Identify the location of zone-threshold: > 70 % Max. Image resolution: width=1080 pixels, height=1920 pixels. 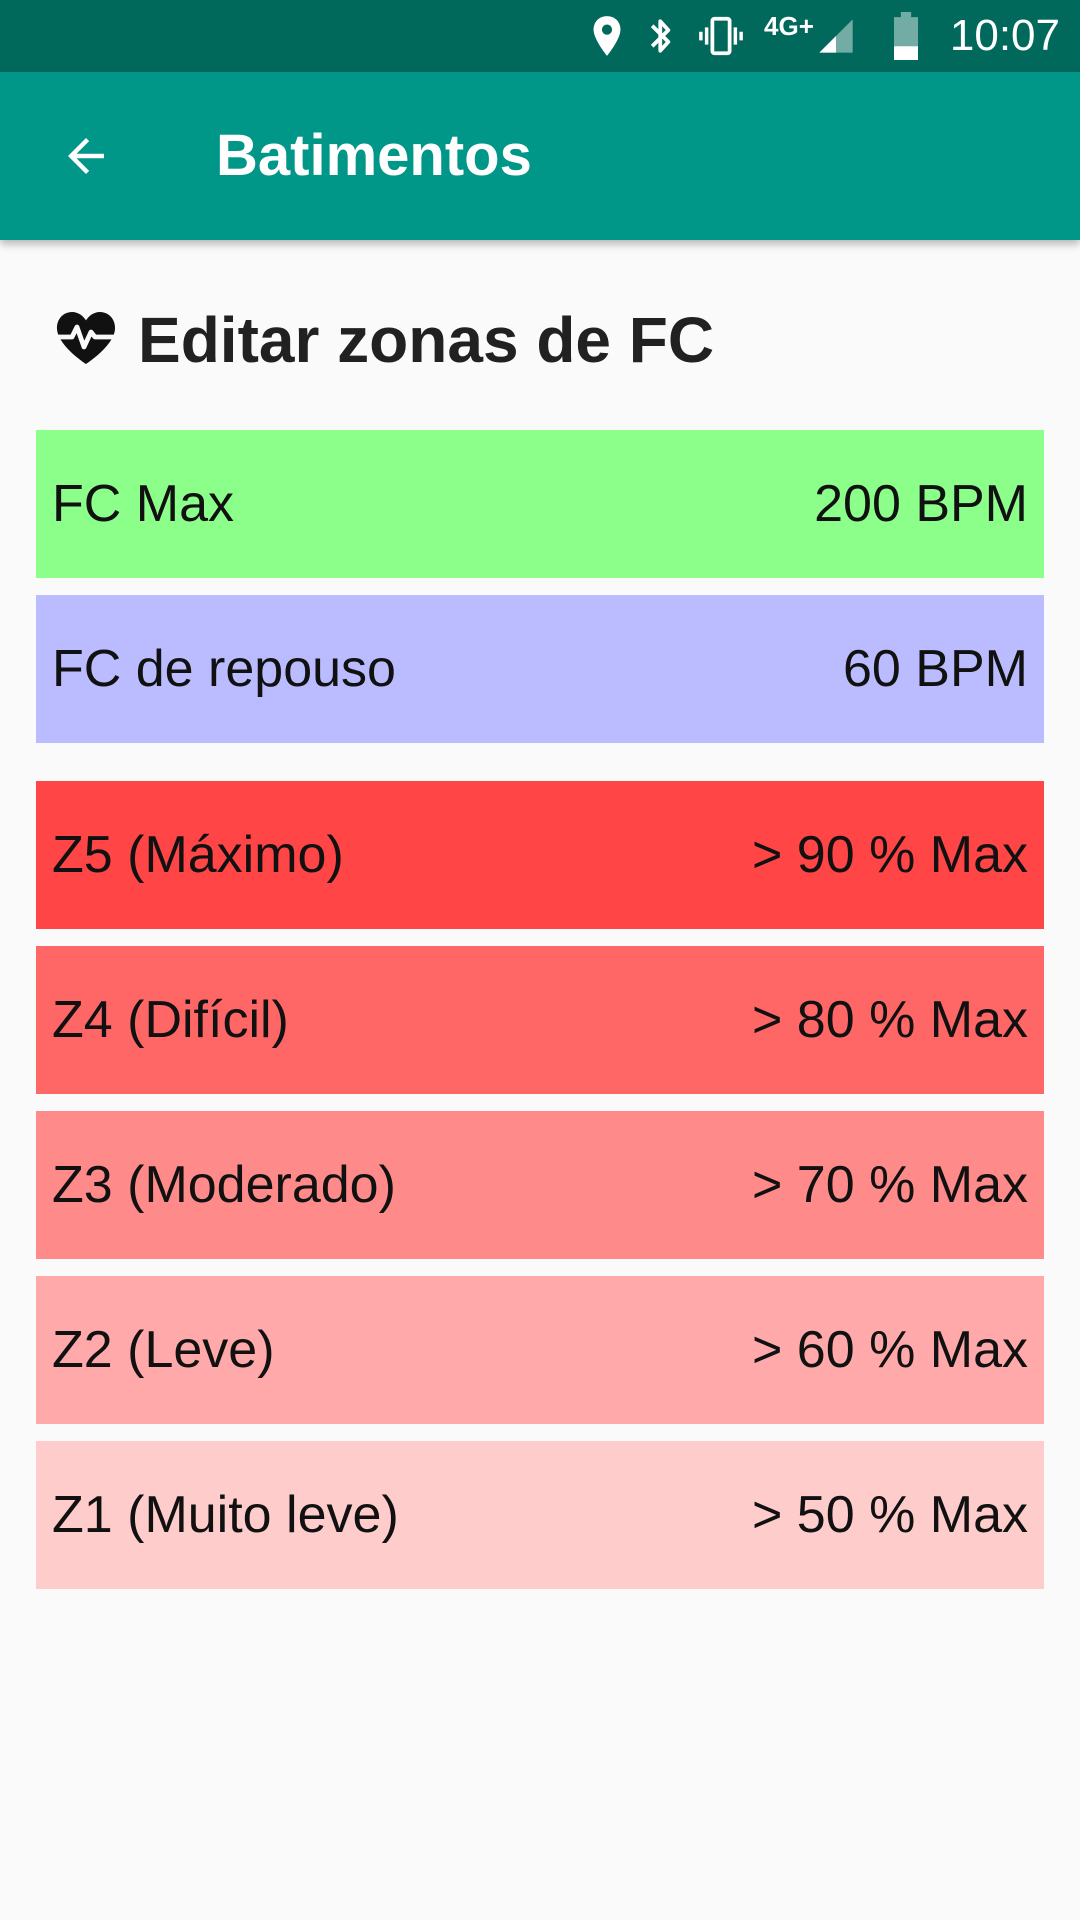
(889, 1185).